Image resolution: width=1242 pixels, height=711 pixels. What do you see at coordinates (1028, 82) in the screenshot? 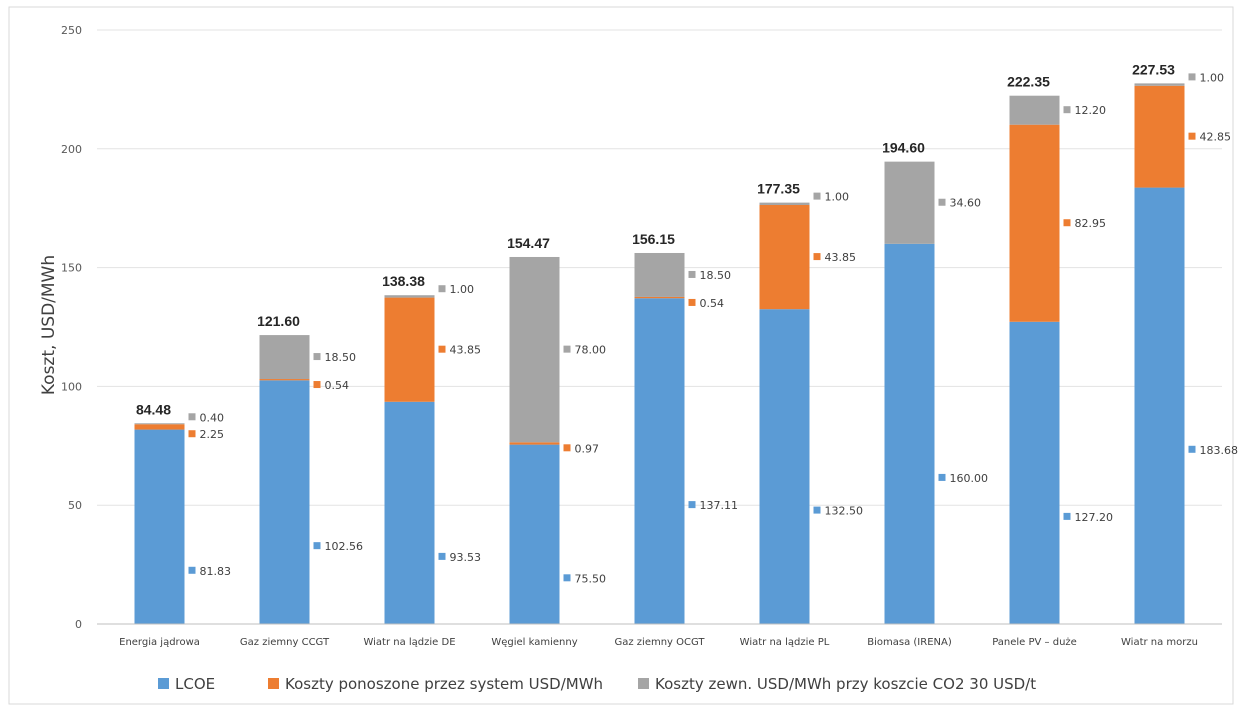
I see `total-label: 222.35` at bounding box center [1028, 82].